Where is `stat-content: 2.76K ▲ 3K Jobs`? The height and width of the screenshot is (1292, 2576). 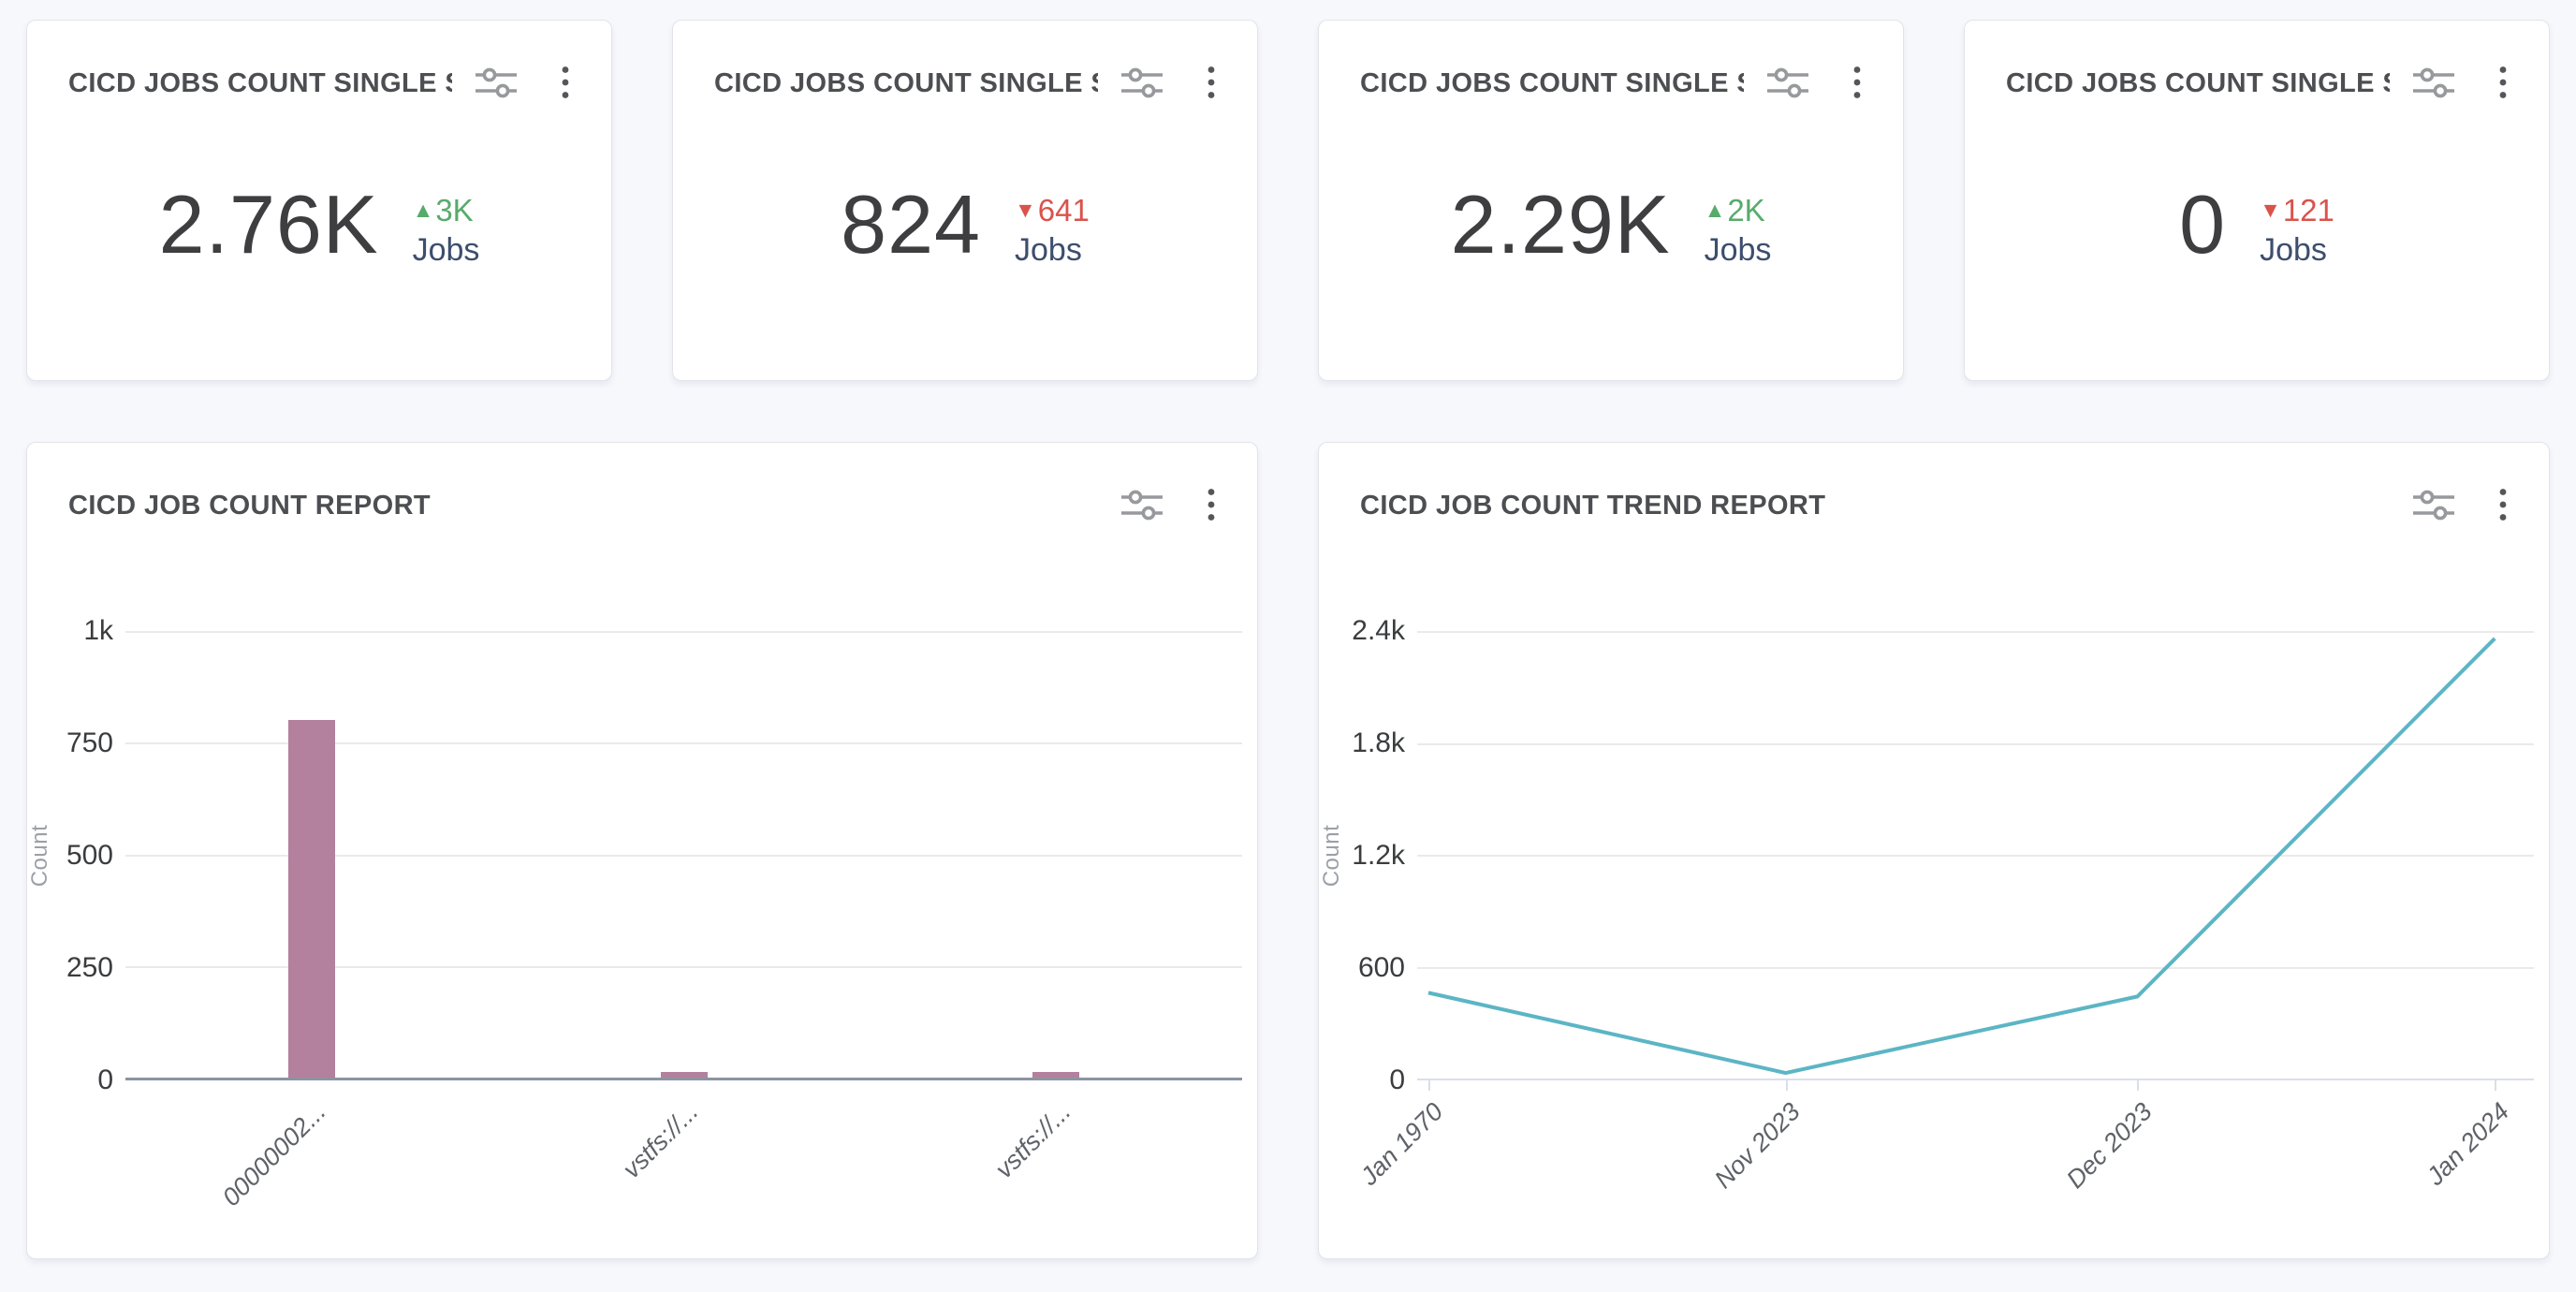
stat-content: 2.76K ▲ 3K Jobs is located at coordinates (319, 243).